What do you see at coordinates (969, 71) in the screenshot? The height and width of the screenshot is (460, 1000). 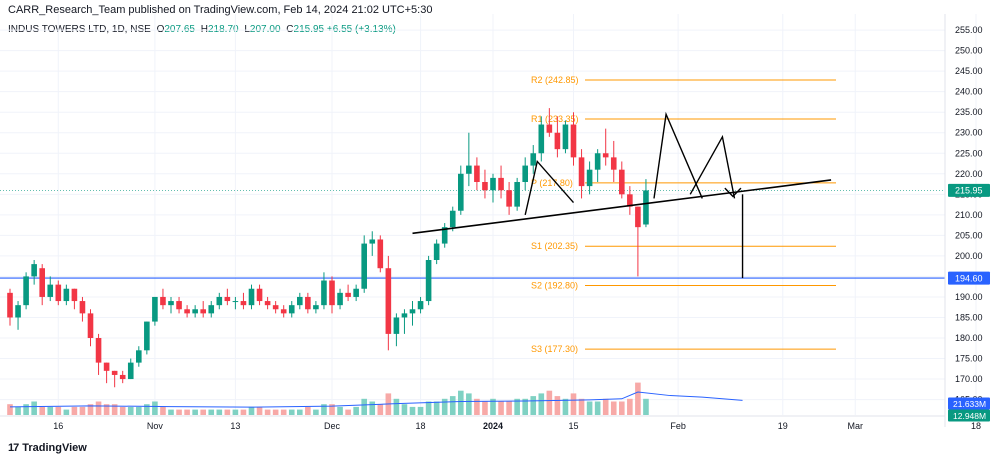 I see `price-axis-tick: 245.00` at bounding box center [969, 71].